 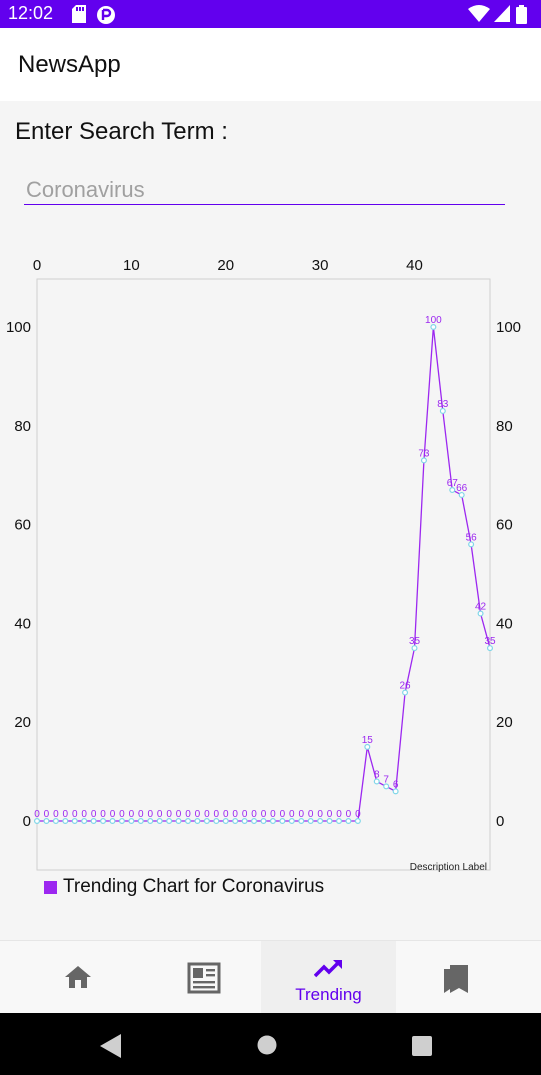 What do you see at coordinates (424, 453) in the screenshot?
I see `data-value-label: 73` at bounding box center [424, 453].